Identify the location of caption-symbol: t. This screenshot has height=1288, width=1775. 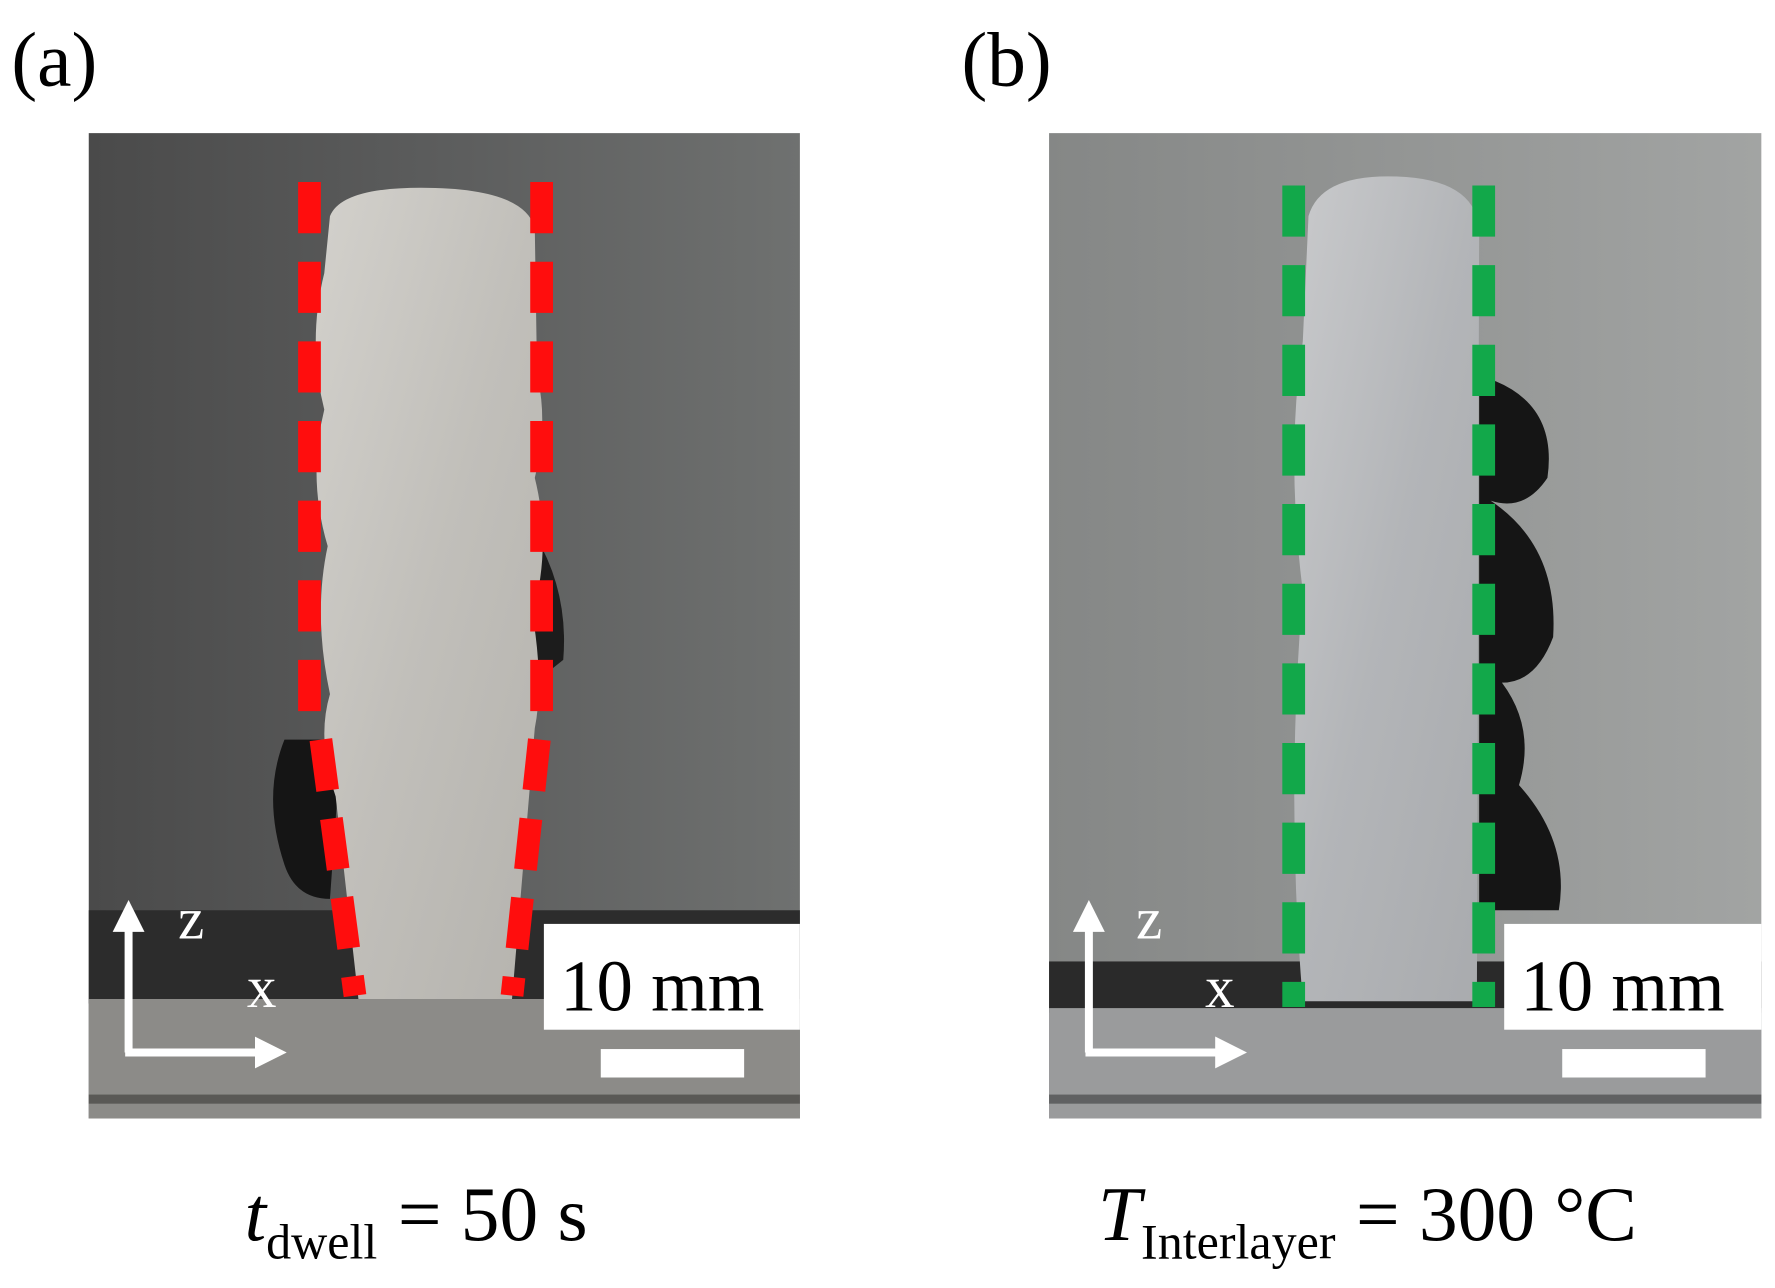
(257, 1214).